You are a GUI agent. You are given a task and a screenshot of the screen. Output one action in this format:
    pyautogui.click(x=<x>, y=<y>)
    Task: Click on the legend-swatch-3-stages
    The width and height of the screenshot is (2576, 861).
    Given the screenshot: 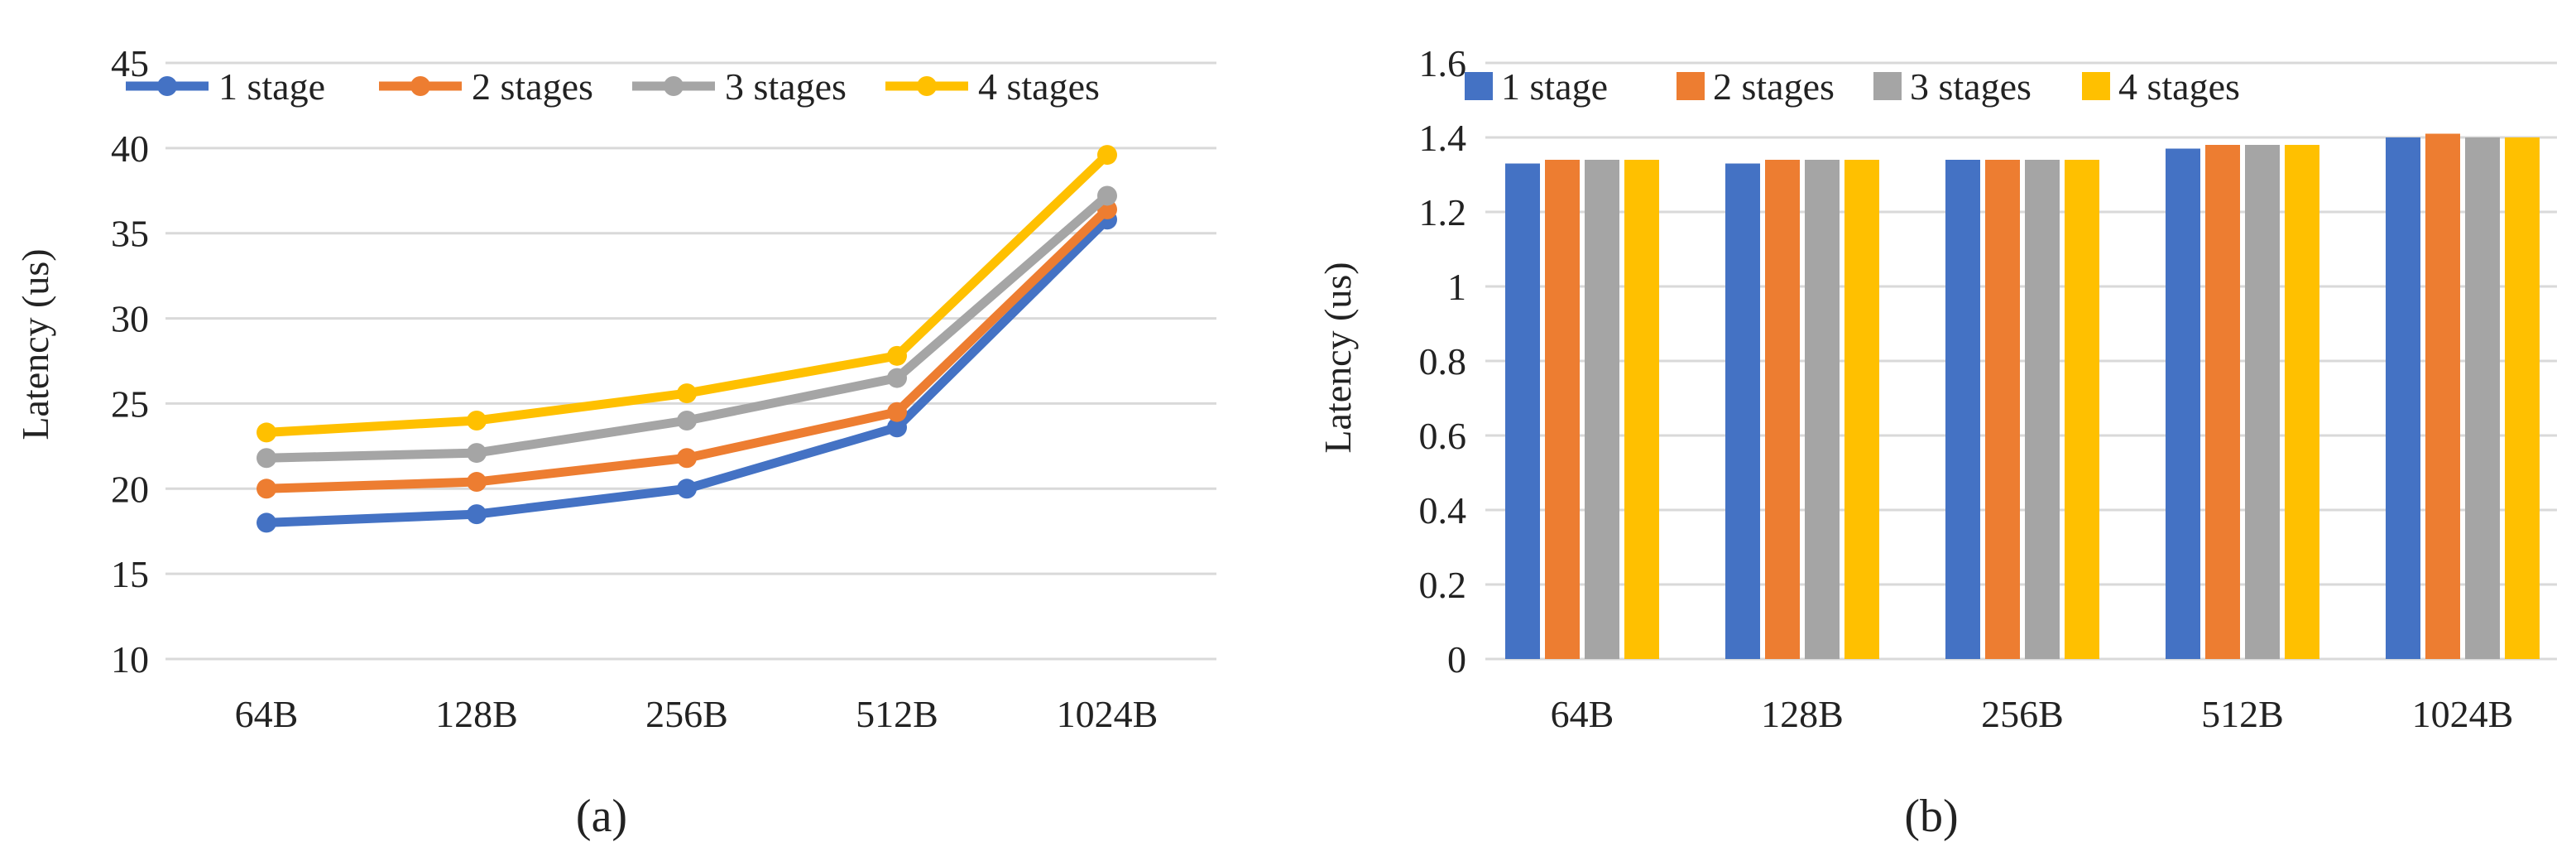 What is the action you would take?
    pyautogui.click(x=1888, y=86)
    